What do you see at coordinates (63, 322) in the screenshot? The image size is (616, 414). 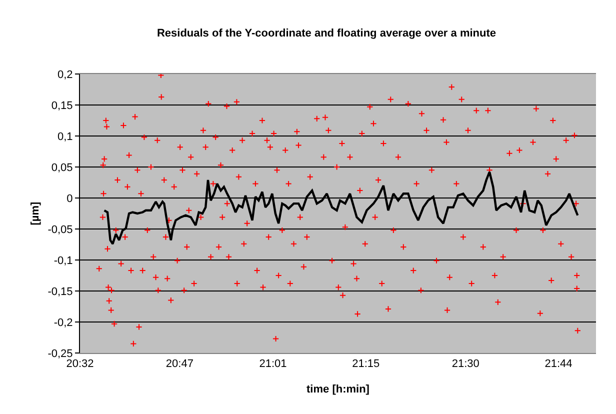 I see `y-tick-label: -0,2` at bounding box center [63, 322].